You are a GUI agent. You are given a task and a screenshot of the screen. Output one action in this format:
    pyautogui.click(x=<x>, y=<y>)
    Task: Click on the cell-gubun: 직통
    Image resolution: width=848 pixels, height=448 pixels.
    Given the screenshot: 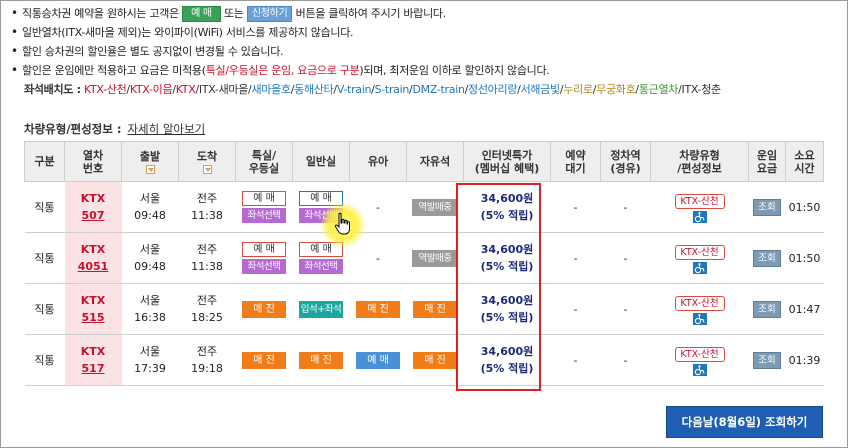 What is the action you would take?
    pyautogui.click(x=44, y=207)
    